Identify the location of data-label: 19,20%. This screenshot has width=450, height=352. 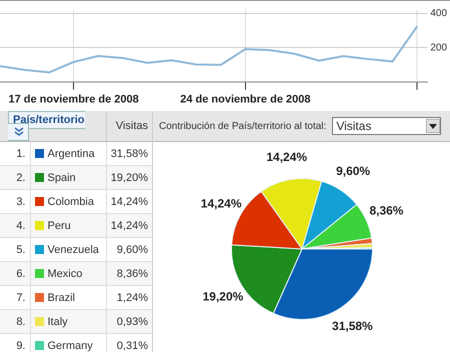
(223, 296).